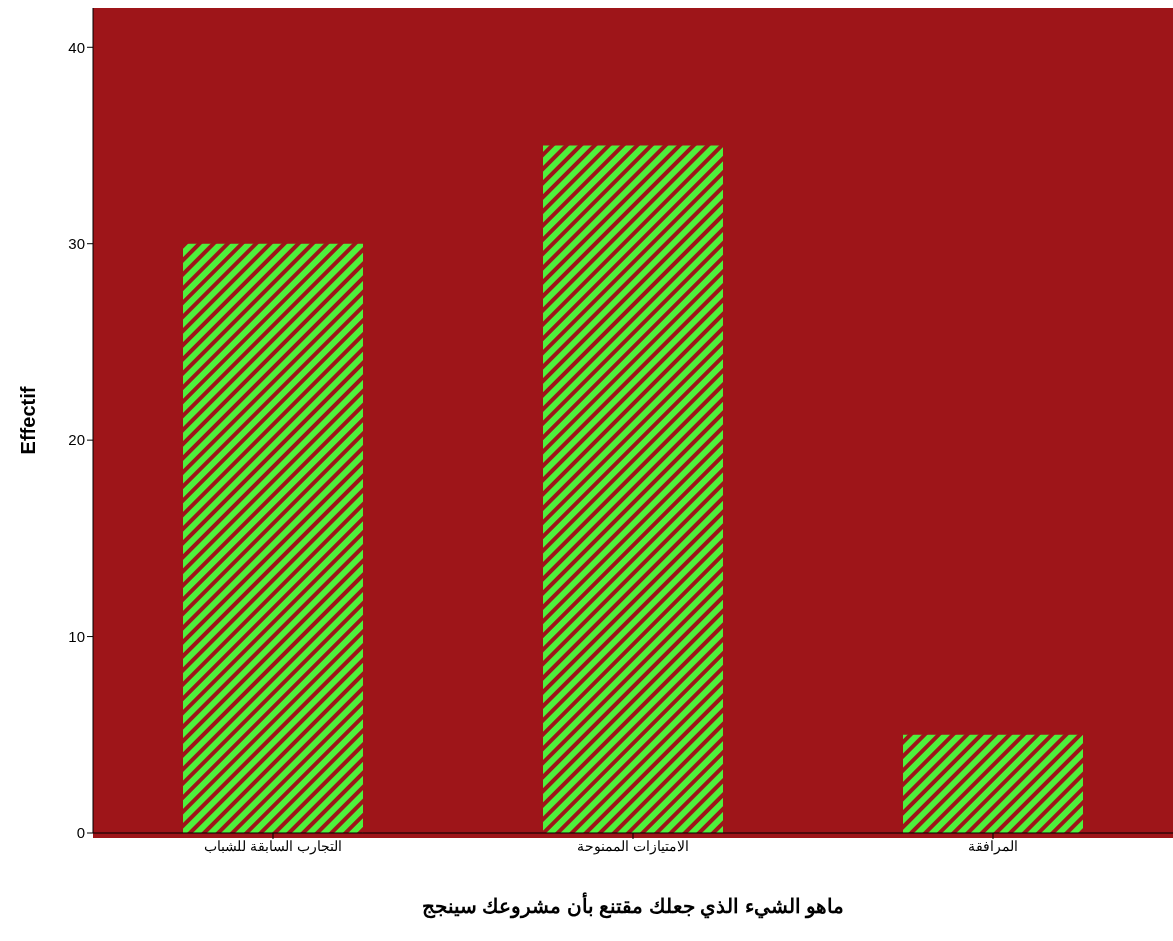  What do you see at coordinates (633, 905) in the screenshot?
I see `x-axis-title: ماهو الشيء الذي جعلك مقتنع بأن مشروعك سينجج` at bounding box center [633, 905].